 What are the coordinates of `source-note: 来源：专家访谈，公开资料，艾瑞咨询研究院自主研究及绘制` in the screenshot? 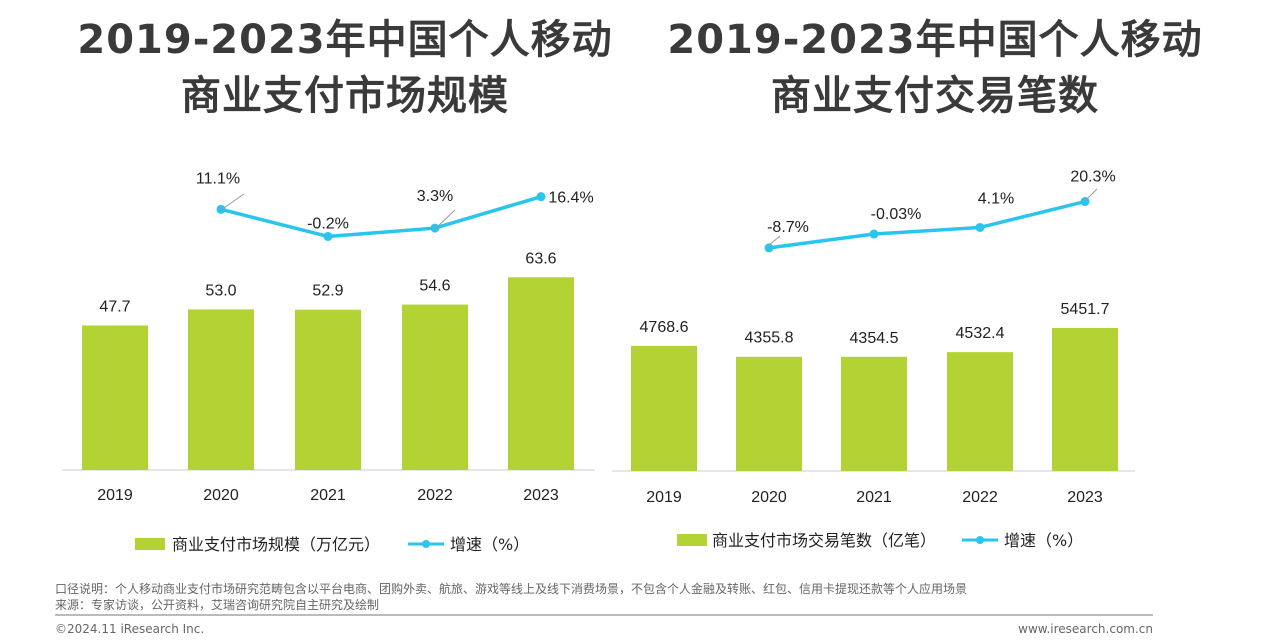 It's located at (217, 605).